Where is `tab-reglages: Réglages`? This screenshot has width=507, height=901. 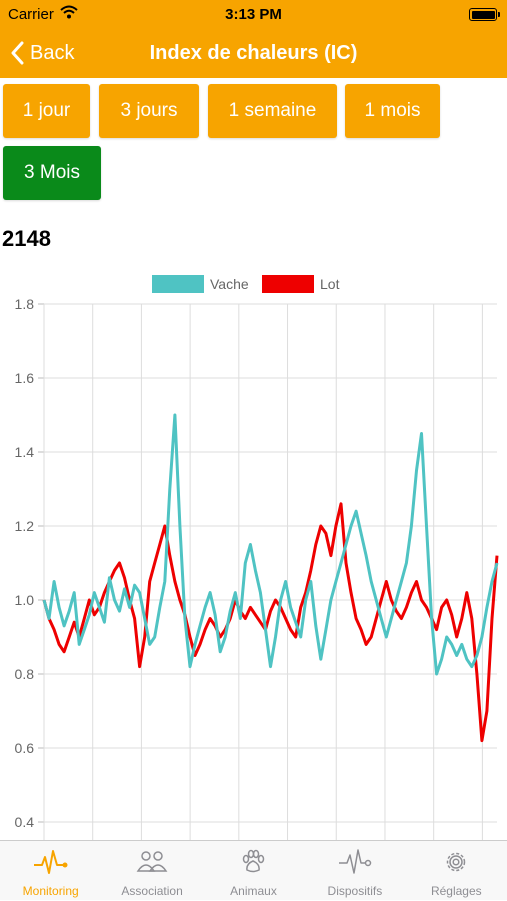 tab-reglages: Réglages is located at coordinates (456, 871).